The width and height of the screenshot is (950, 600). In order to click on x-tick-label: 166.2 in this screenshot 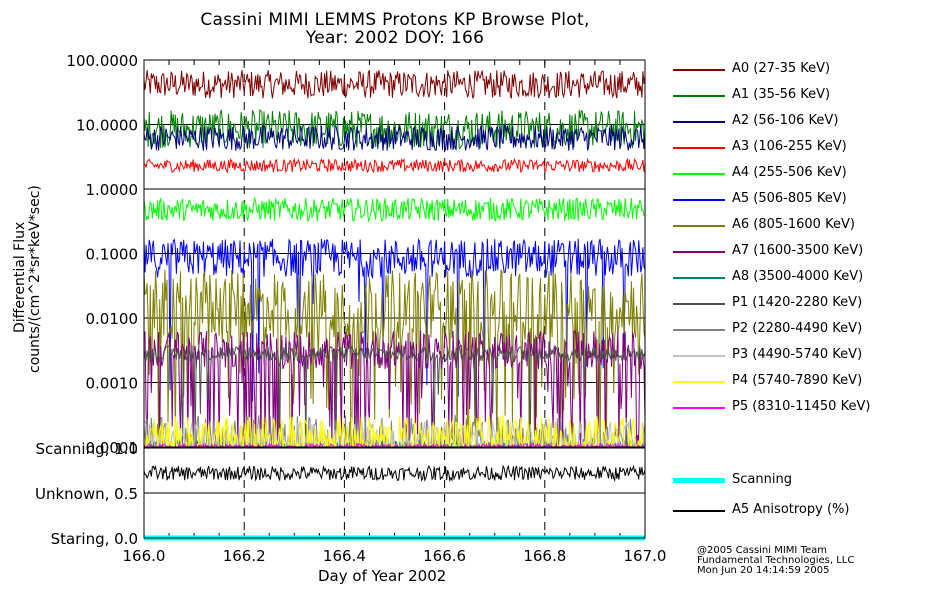, I will do `click(244, 556)`.